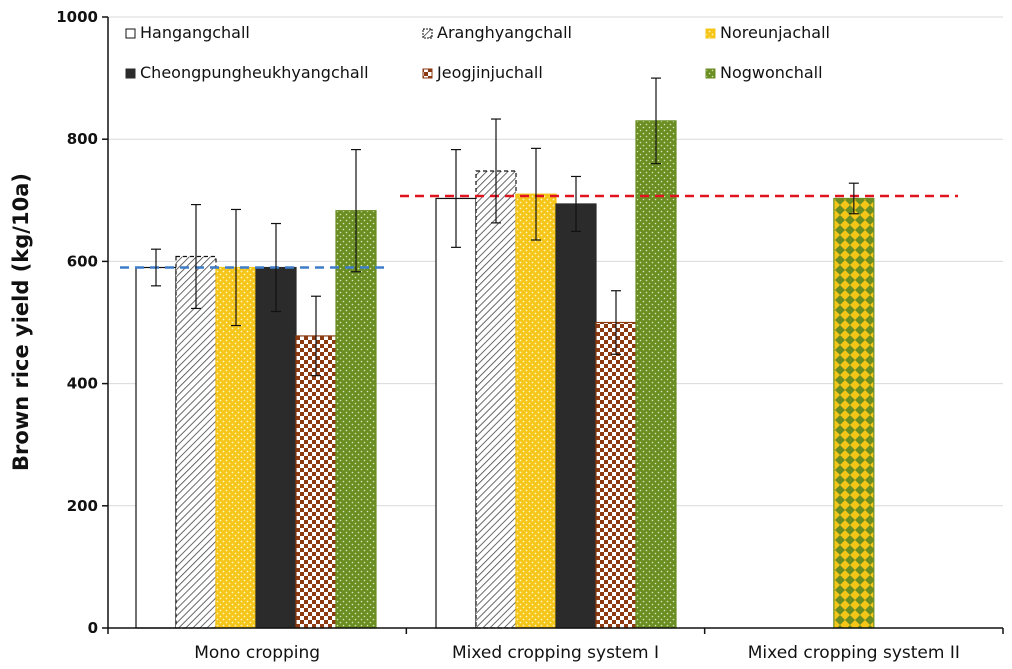 The height and width of the screenshot is (669, 1012). Describe the element at coordinates (82, 384) in the screenshot. I see `y-tick-label: 400` at that location.